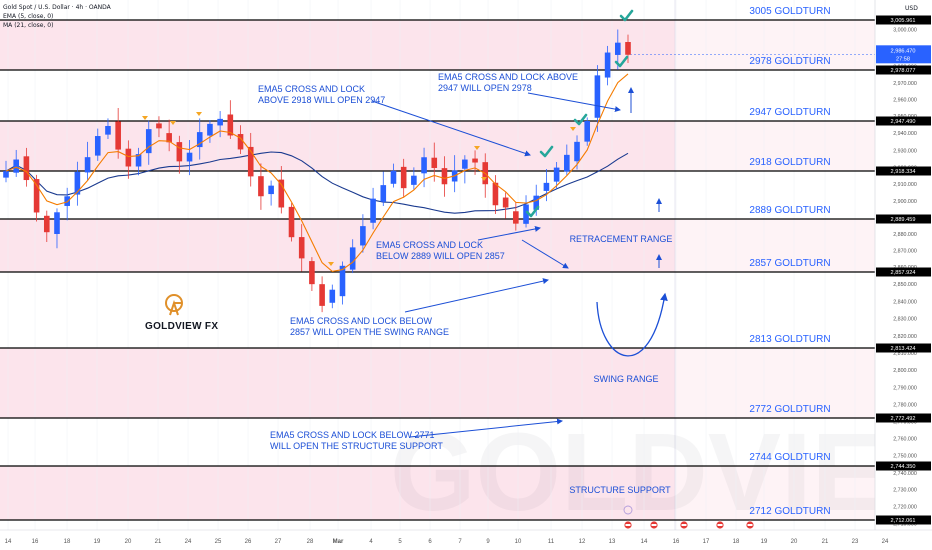 This screenshot has width=932, height=550. What do you see at coordinates (632, 324) in the screenshot?
I see `swing-curve-arrow` at bounding box center [632, 324].